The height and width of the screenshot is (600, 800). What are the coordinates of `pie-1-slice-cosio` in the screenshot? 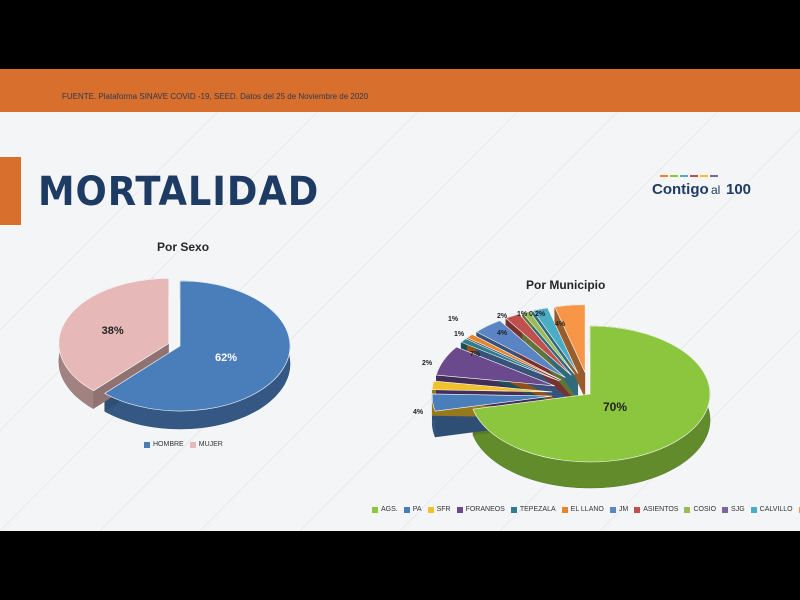 It's located at (548, 342).